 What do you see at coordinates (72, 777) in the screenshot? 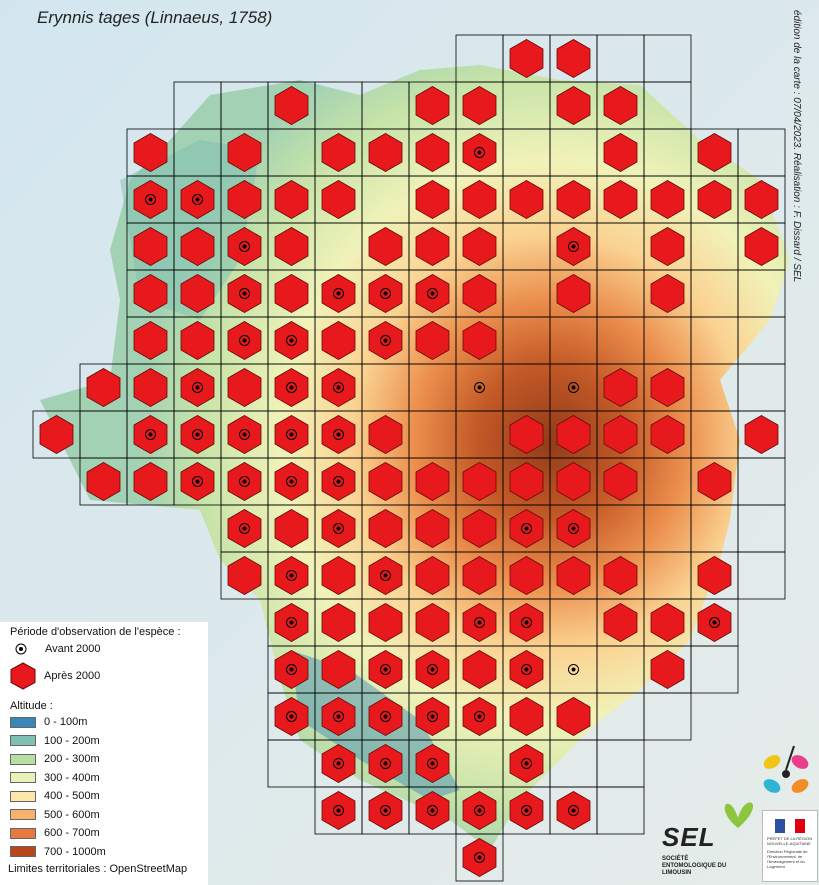
I see `altitude-class-label: 300 - 400m` at bounding box center [72, 777].